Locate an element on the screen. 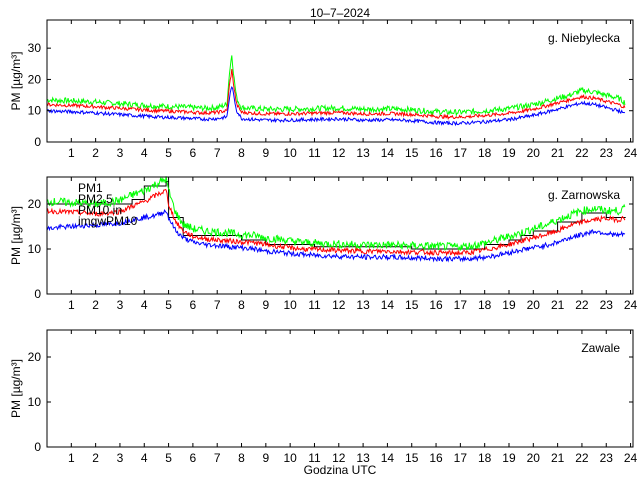 The height and width of the screenshot is (480, 640). legend-entry: PM2.5 is located at coordinates (95, 199).